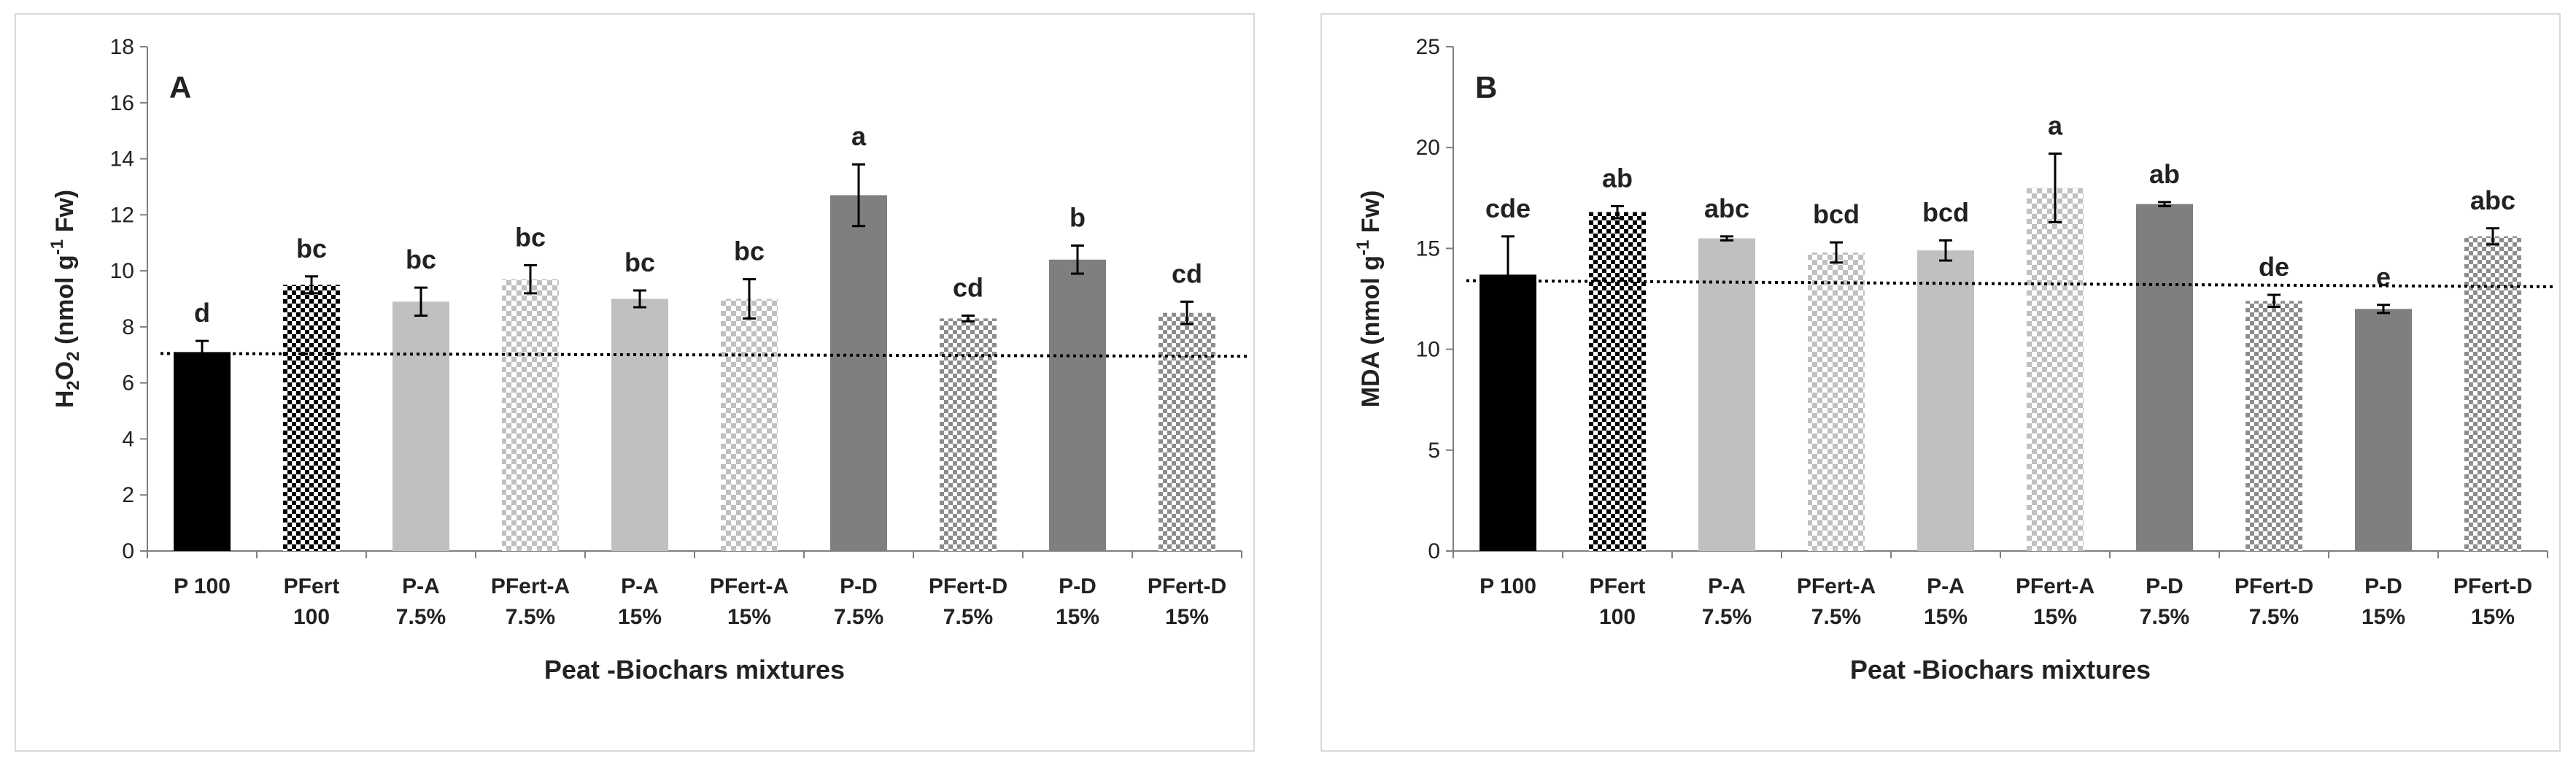 The height and width of the screenshot is (767, 2576). I want to click on category-label: P 100, so click(1508, 586).